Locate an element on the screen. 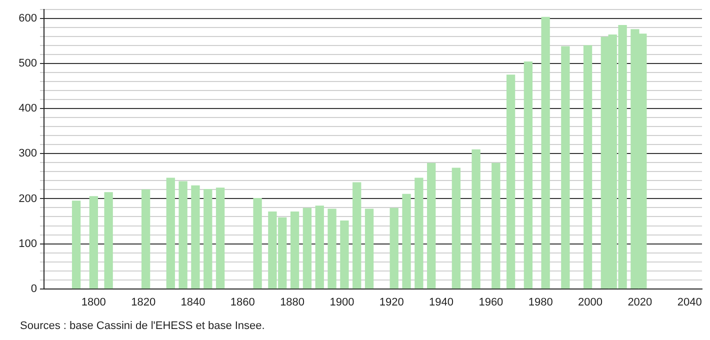  y-tick-label: 200 is located at coordinates (27, 198).